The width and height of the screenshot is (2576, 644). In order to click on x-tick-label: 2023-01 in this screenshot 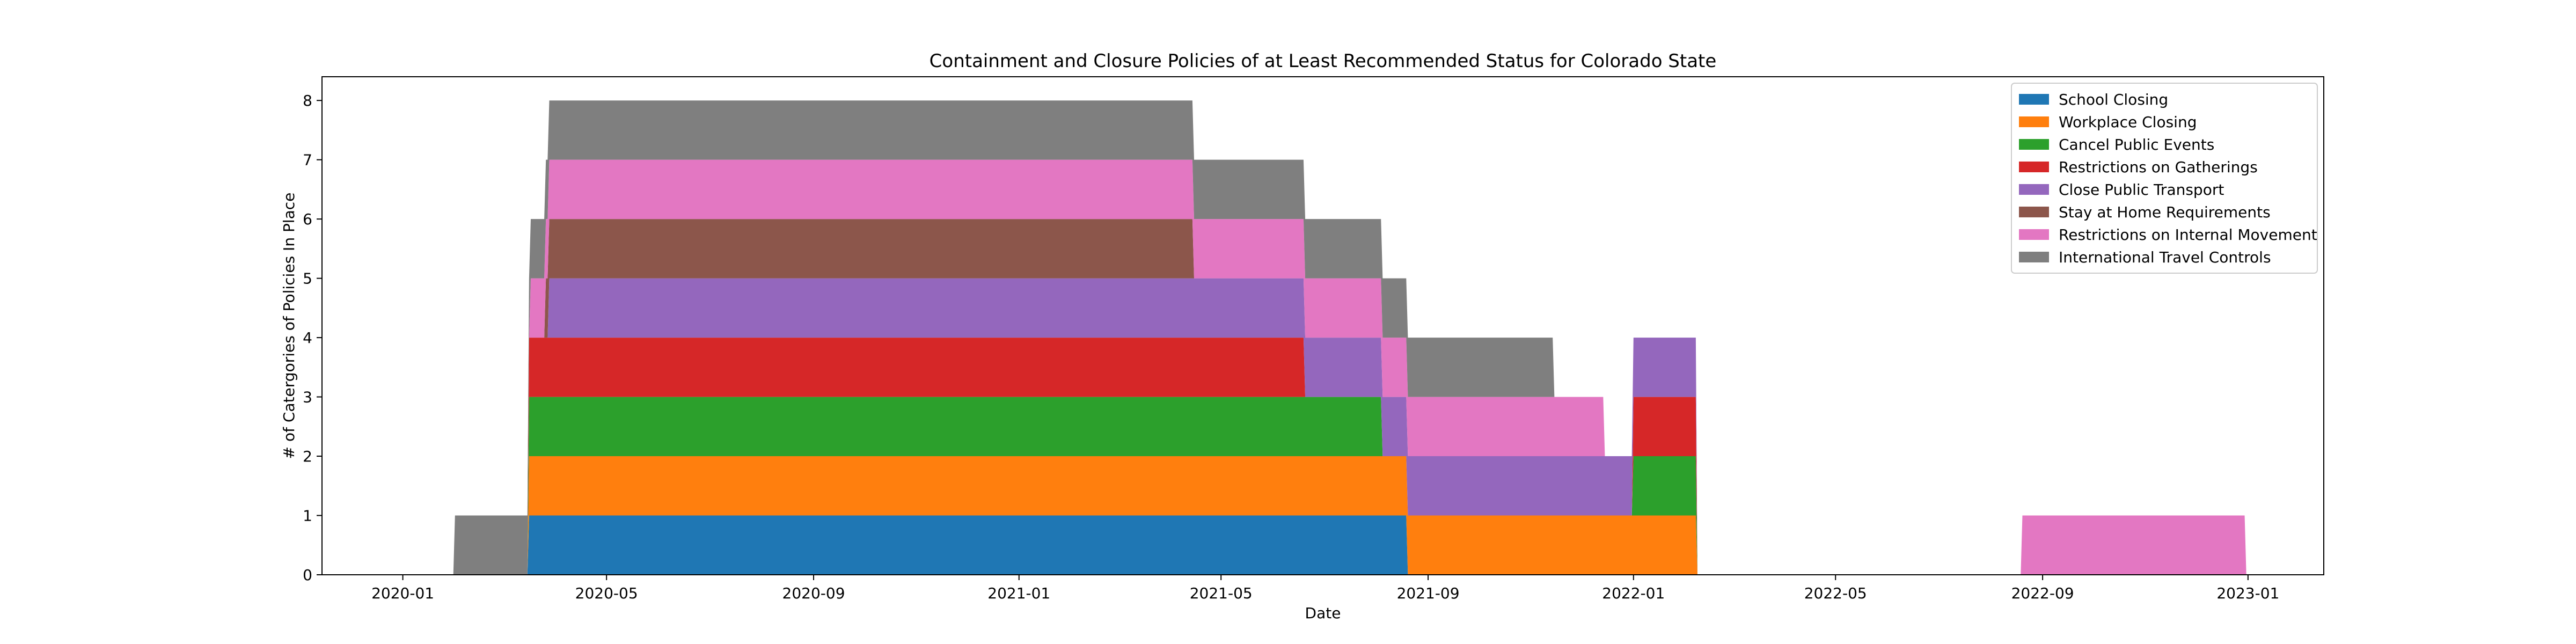, I will do `click(2247, 593)`.